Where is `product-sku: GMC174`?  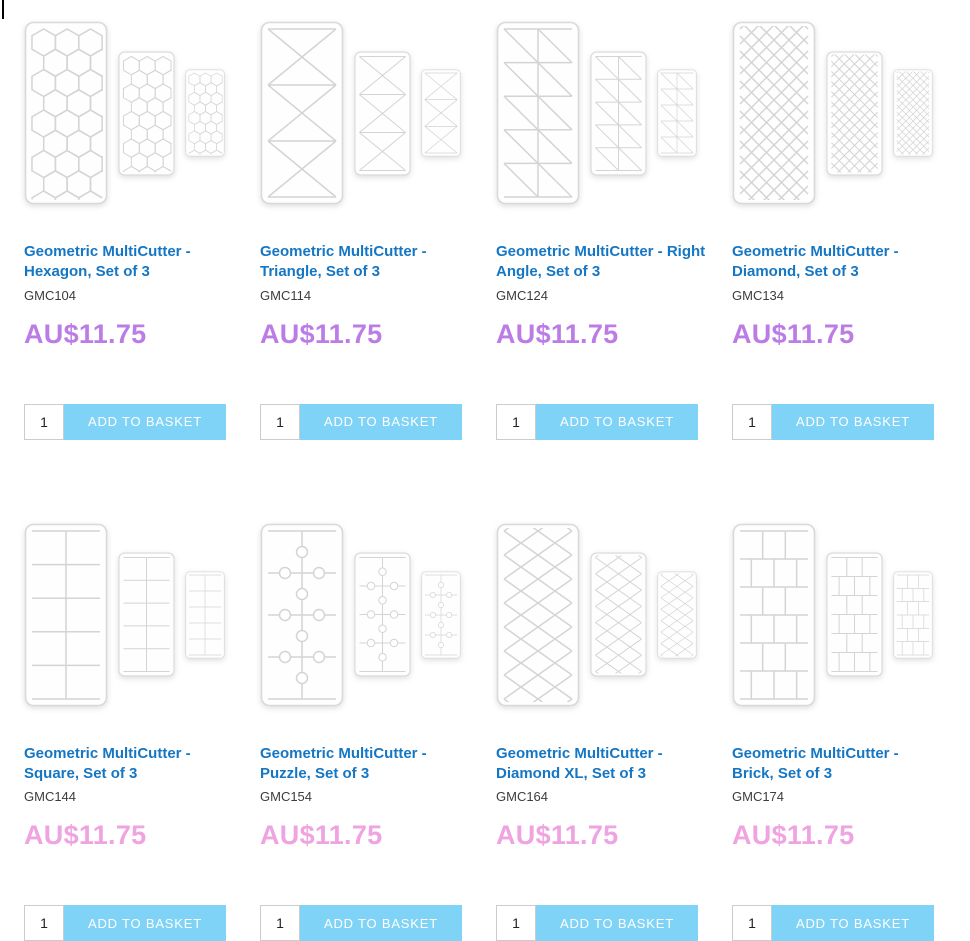
product-sku: GMC174 is located at coordinates (838, 796).